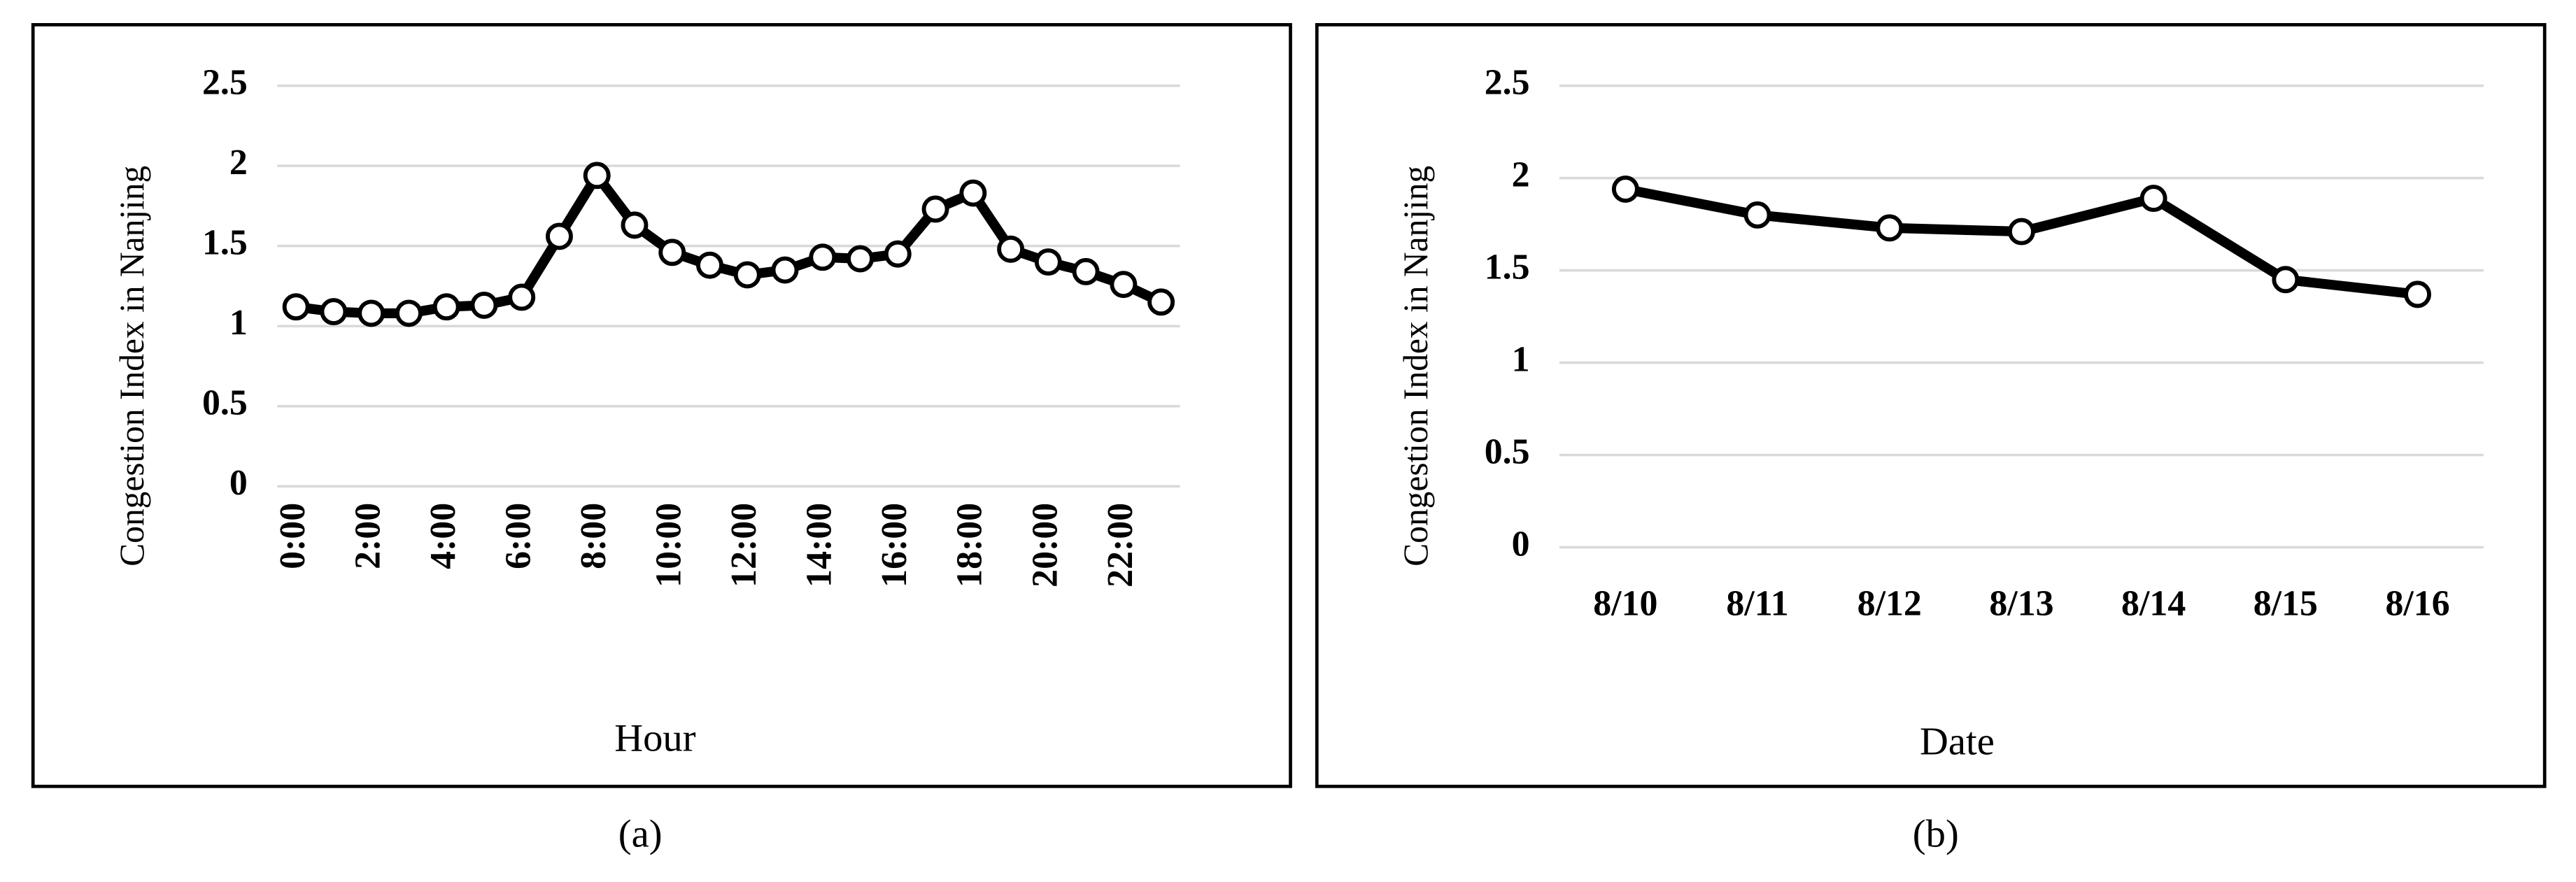 The height and width of the screenshot is (882, 2576). Describe the element at coordinates (2285, 603) in the screenshot. I see `x-tick-label: 8/15` at that location.